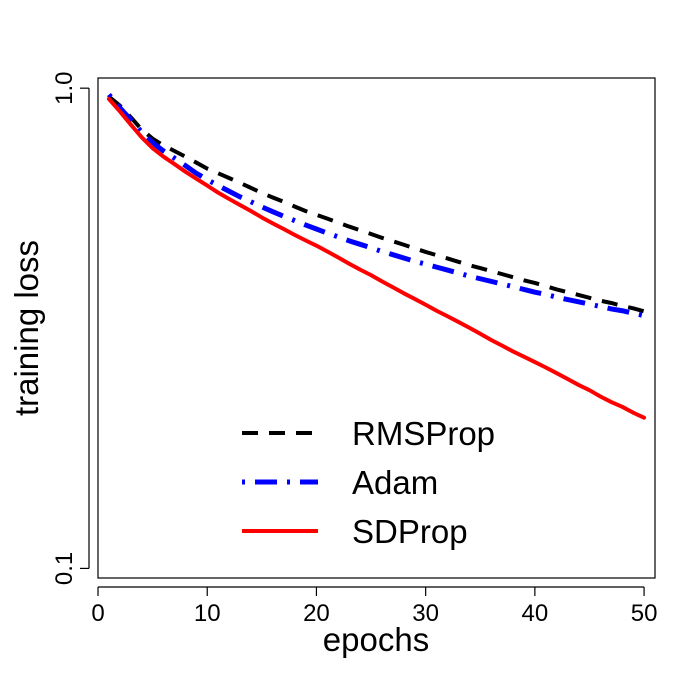 This screenshot has width=676, height=676. What do you see at coordinates (395, 482) in the screenshot?
I see `legend-label-adam: Adam` at bounding box center [395, 482].